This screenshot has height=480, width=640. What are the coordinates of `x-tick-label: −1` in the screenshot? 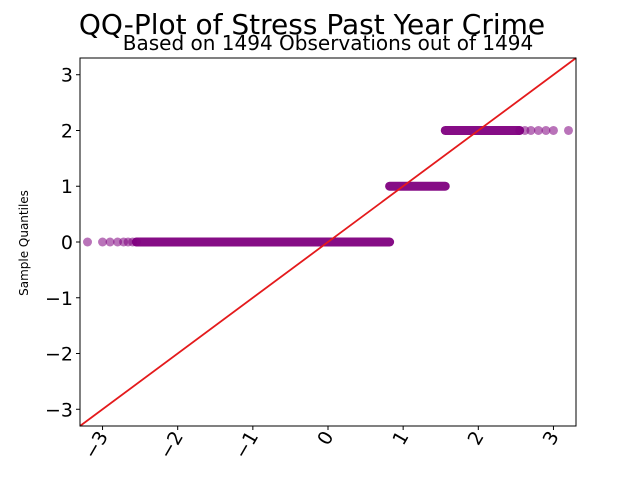 It's located at (246, 445).